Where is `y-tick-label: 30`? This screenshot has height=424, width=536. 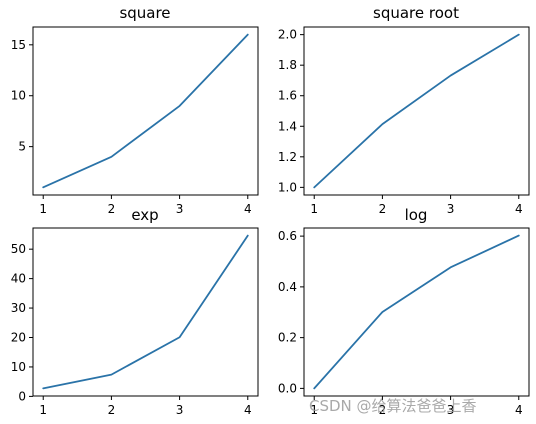 y-tick-label: 30 is located at coordinates (18, 308).